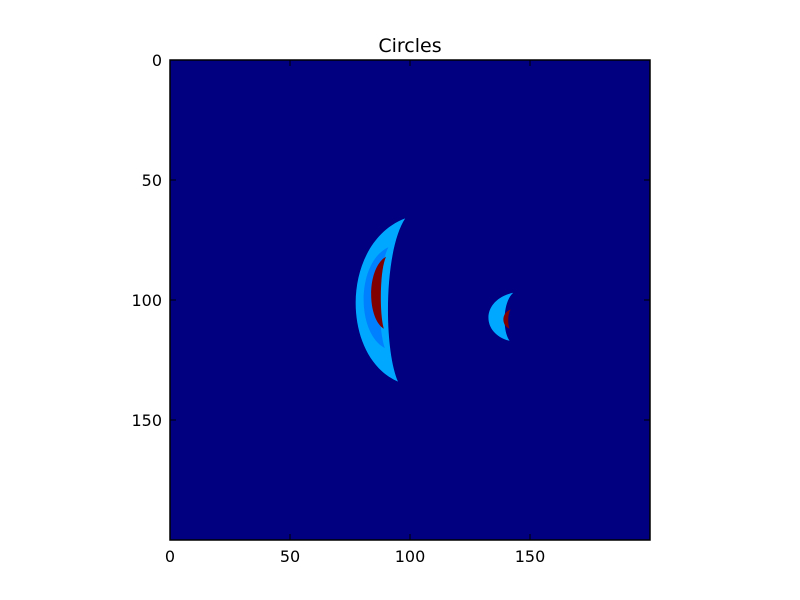 This screenshot has height=600, width=800. Describe the element at coordinates (434, 300) in the screenshot. I see `heatmap-regions` at that location.